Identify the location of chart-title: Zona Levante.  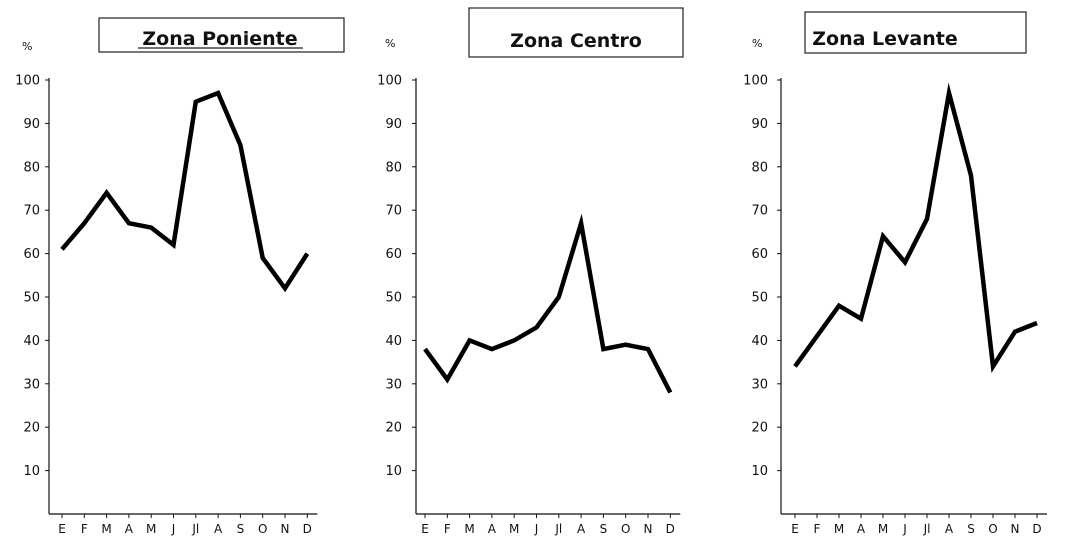
(885, 39).